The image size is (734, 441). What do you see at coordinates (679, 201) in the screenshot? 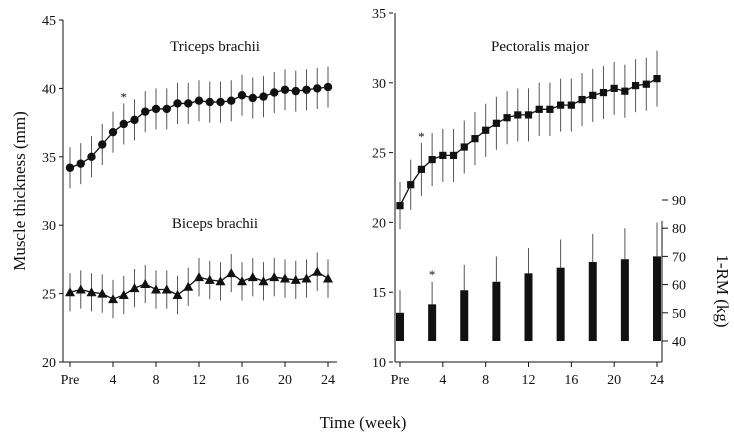
I see `secondary-ytick-label: 90` at bounding box center [679, 201].